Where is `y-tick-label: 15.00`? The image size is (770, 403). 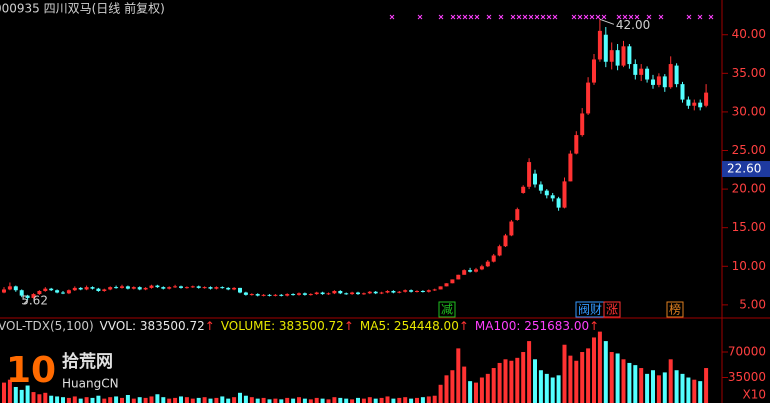 y-tick-label: 15.00 is located at coordinates (749, 227).